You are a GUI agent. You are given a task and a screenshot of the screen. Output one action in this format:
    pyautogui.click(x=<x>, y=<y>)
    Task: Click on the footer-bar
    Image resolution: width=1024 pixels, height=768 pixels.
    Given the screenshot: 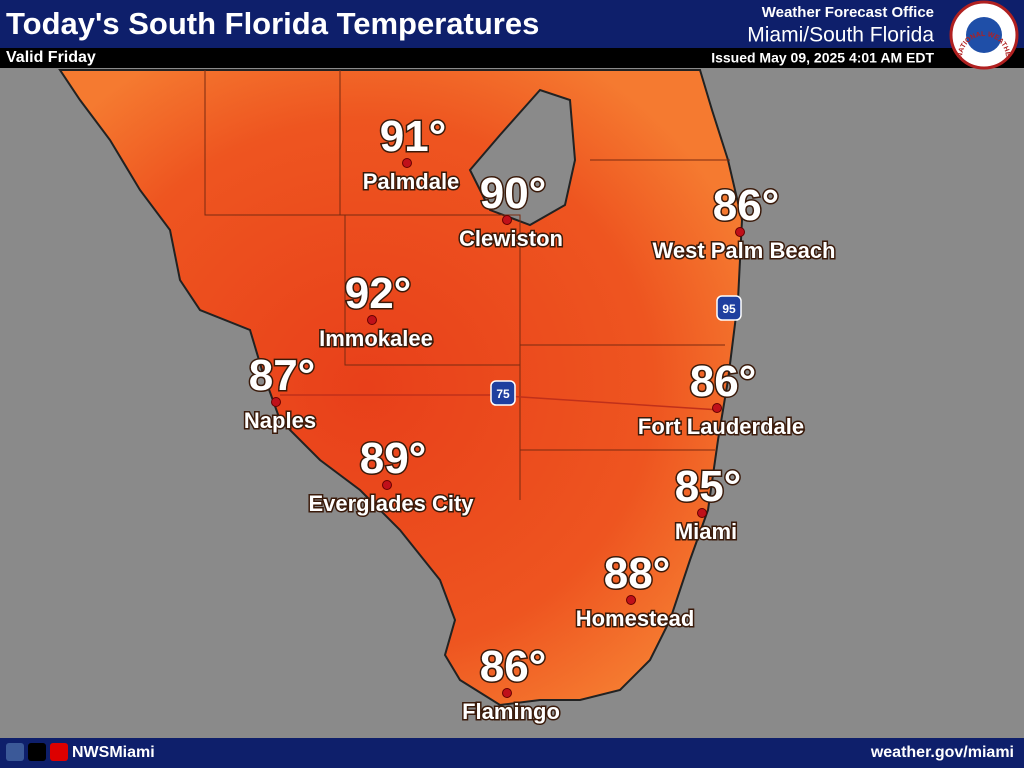 What is the action you would take?
    pyautogui.click(x=512, y=753)
    